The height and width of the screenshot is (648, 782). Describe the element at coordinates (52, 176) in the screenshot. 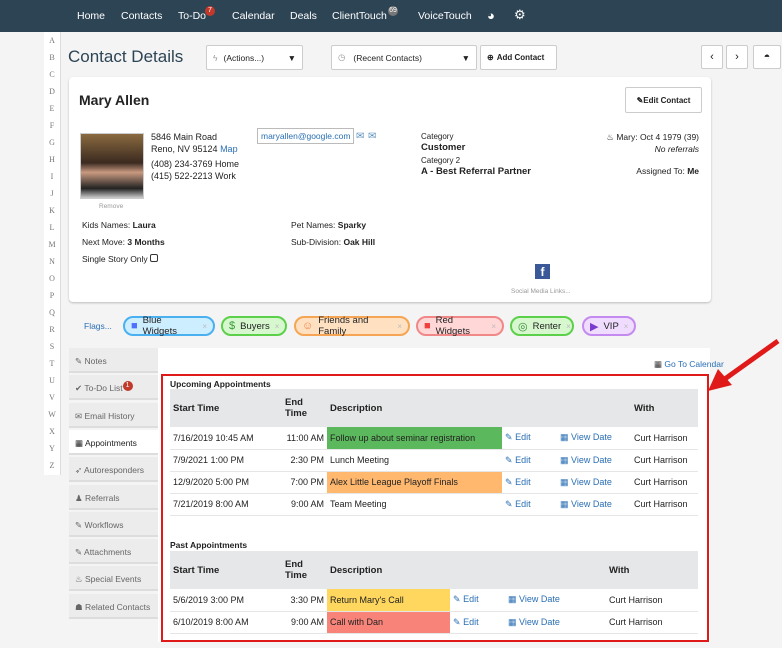

I see `alpha-letter-I: I` at that location.